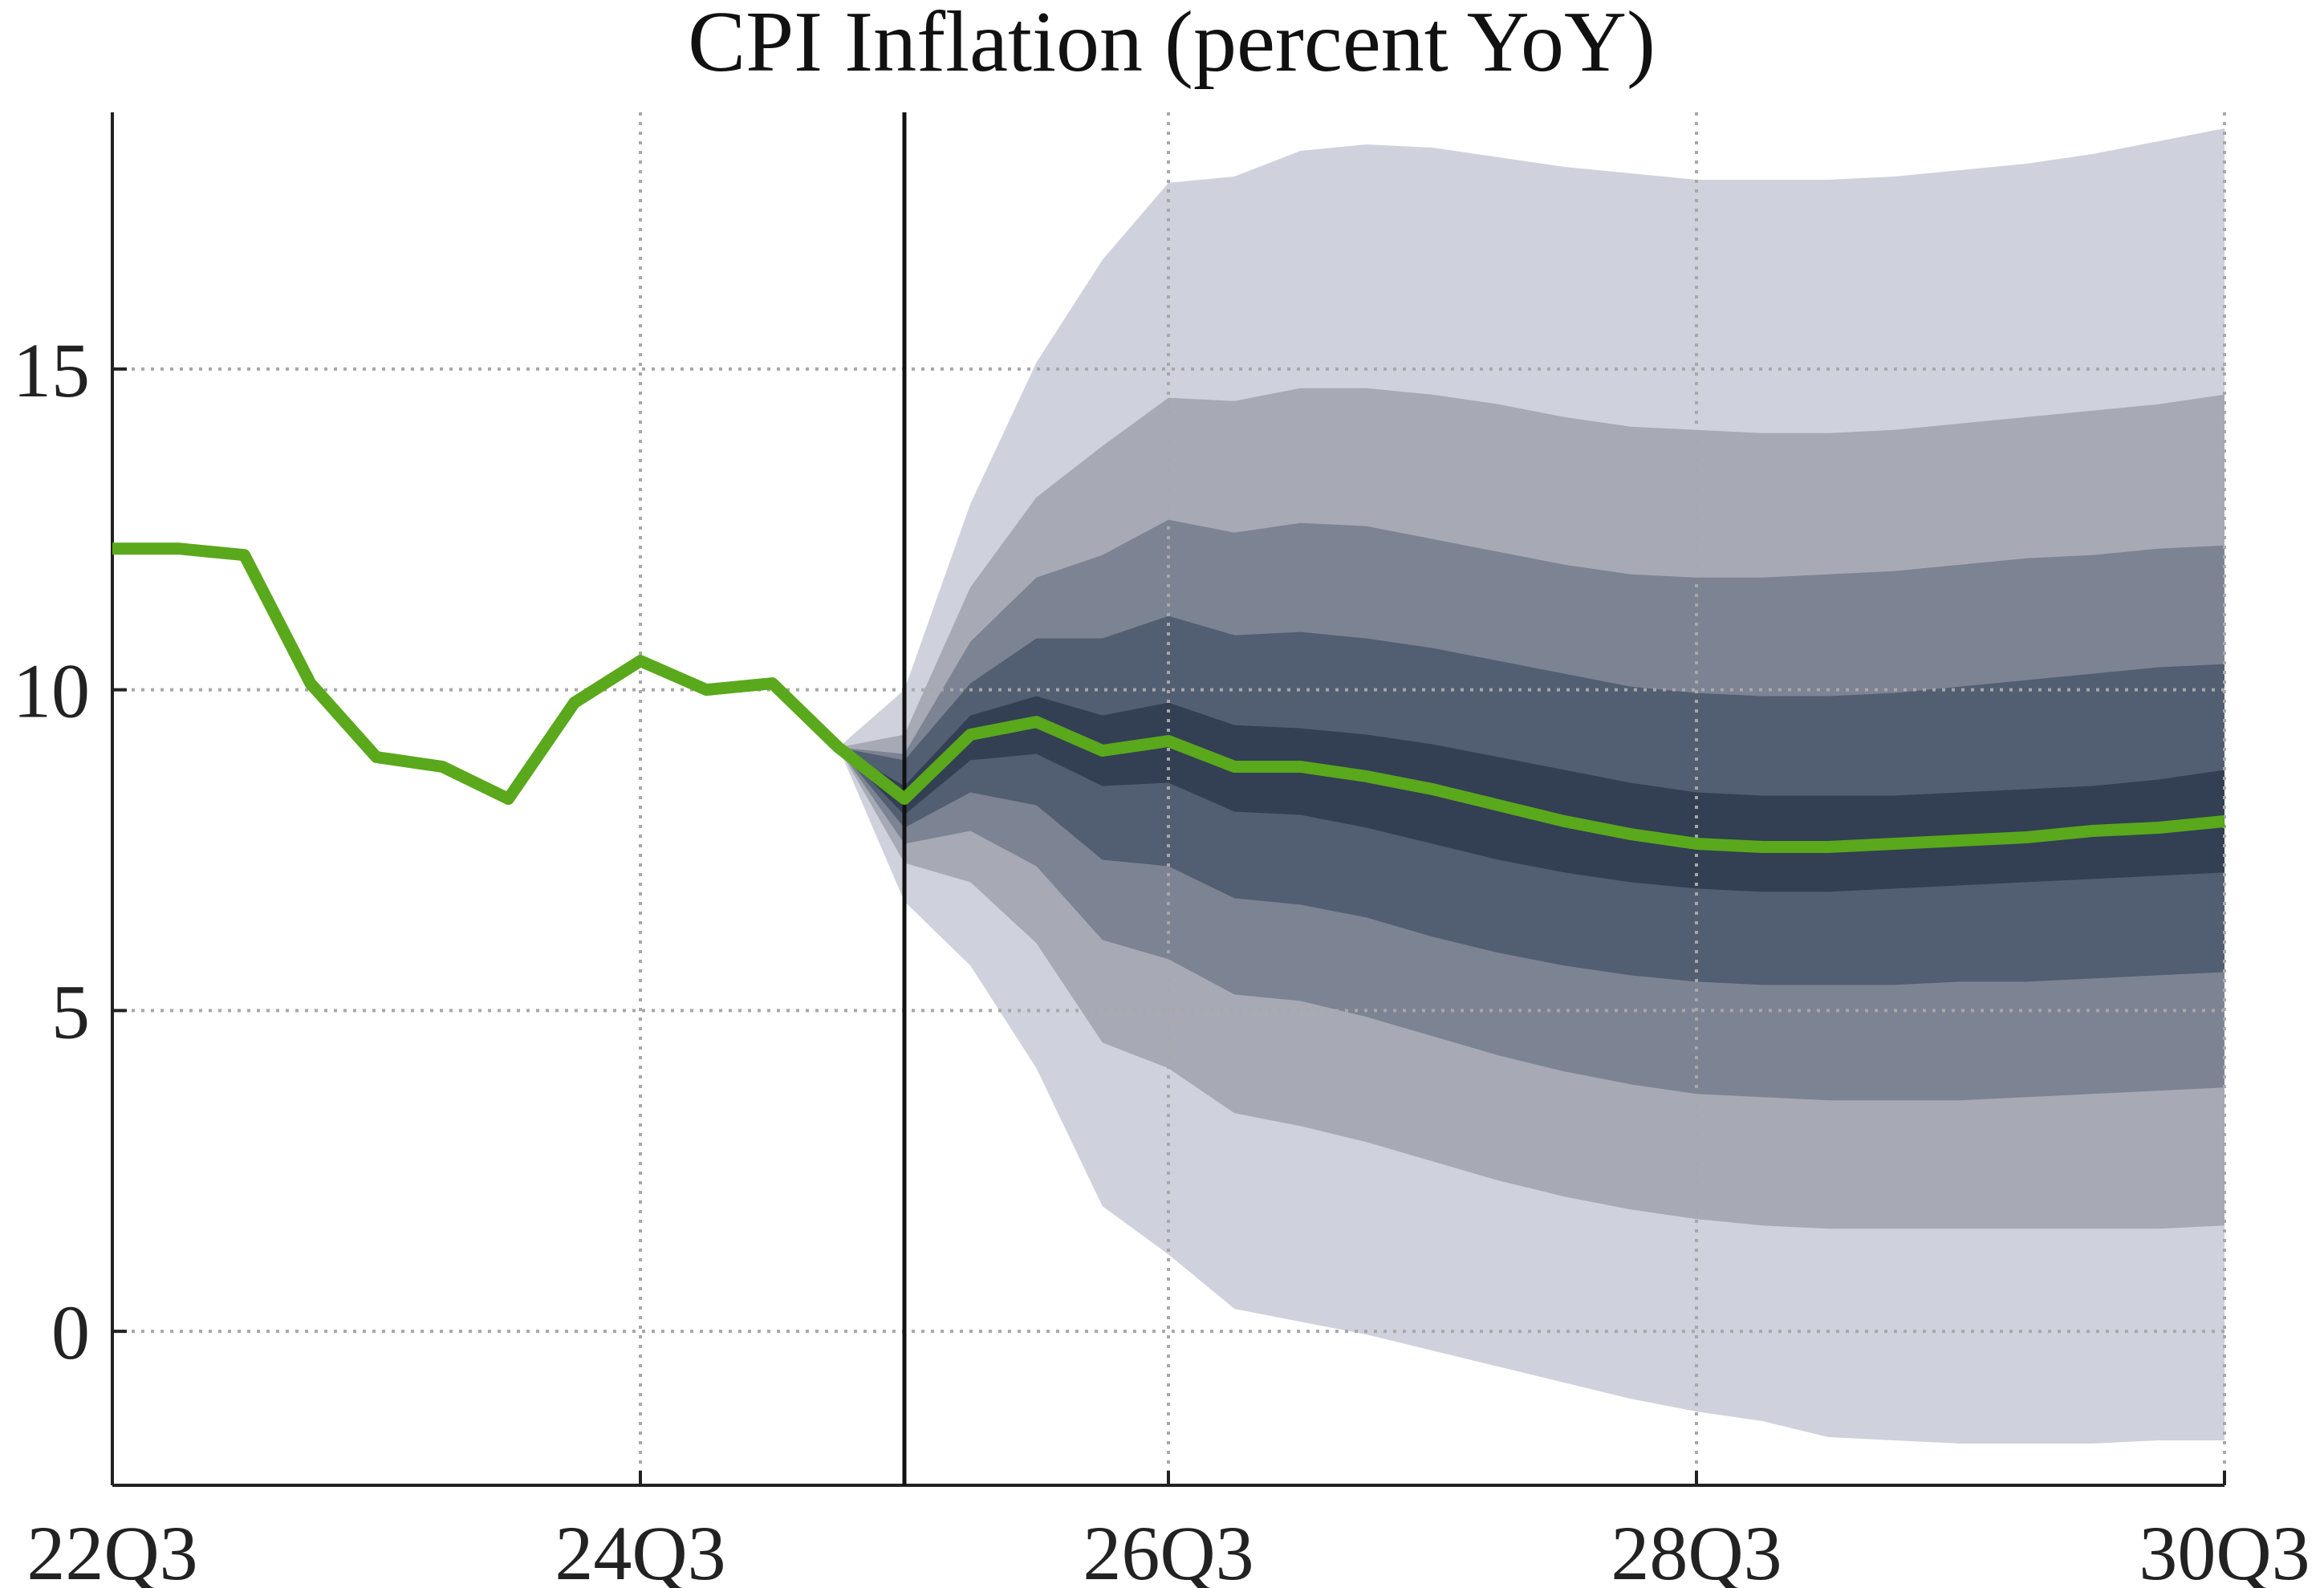 This screenshot has width=2324, height=1588. Describe the element at coordinates (111, 1549) in the screenshot. I see `x-tick-label: 22Q3` at that location.